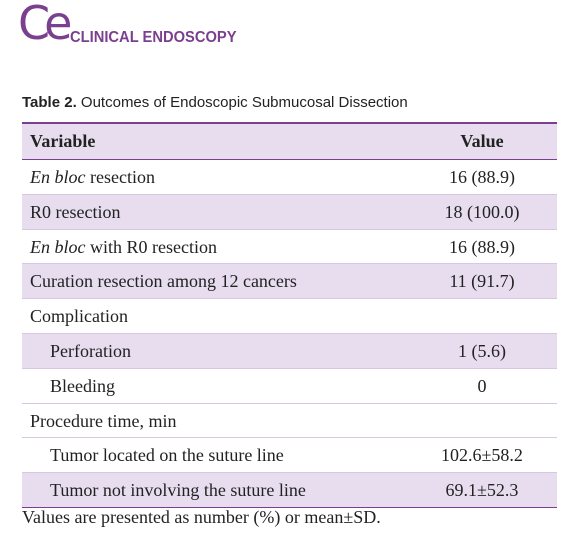  I want to click on variable-cell: En bloc with R0 resection, so click(123, 247).